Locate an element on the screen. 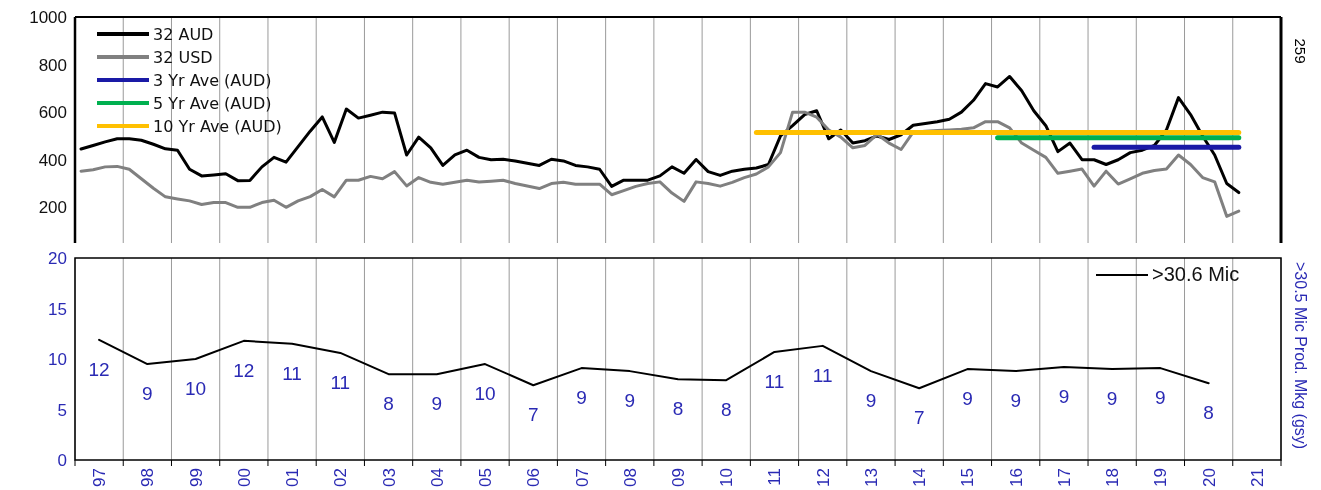 The height and width of the screenshot is (490, 1321). y-tick-label: 5 is located at coordinates (62, 410).